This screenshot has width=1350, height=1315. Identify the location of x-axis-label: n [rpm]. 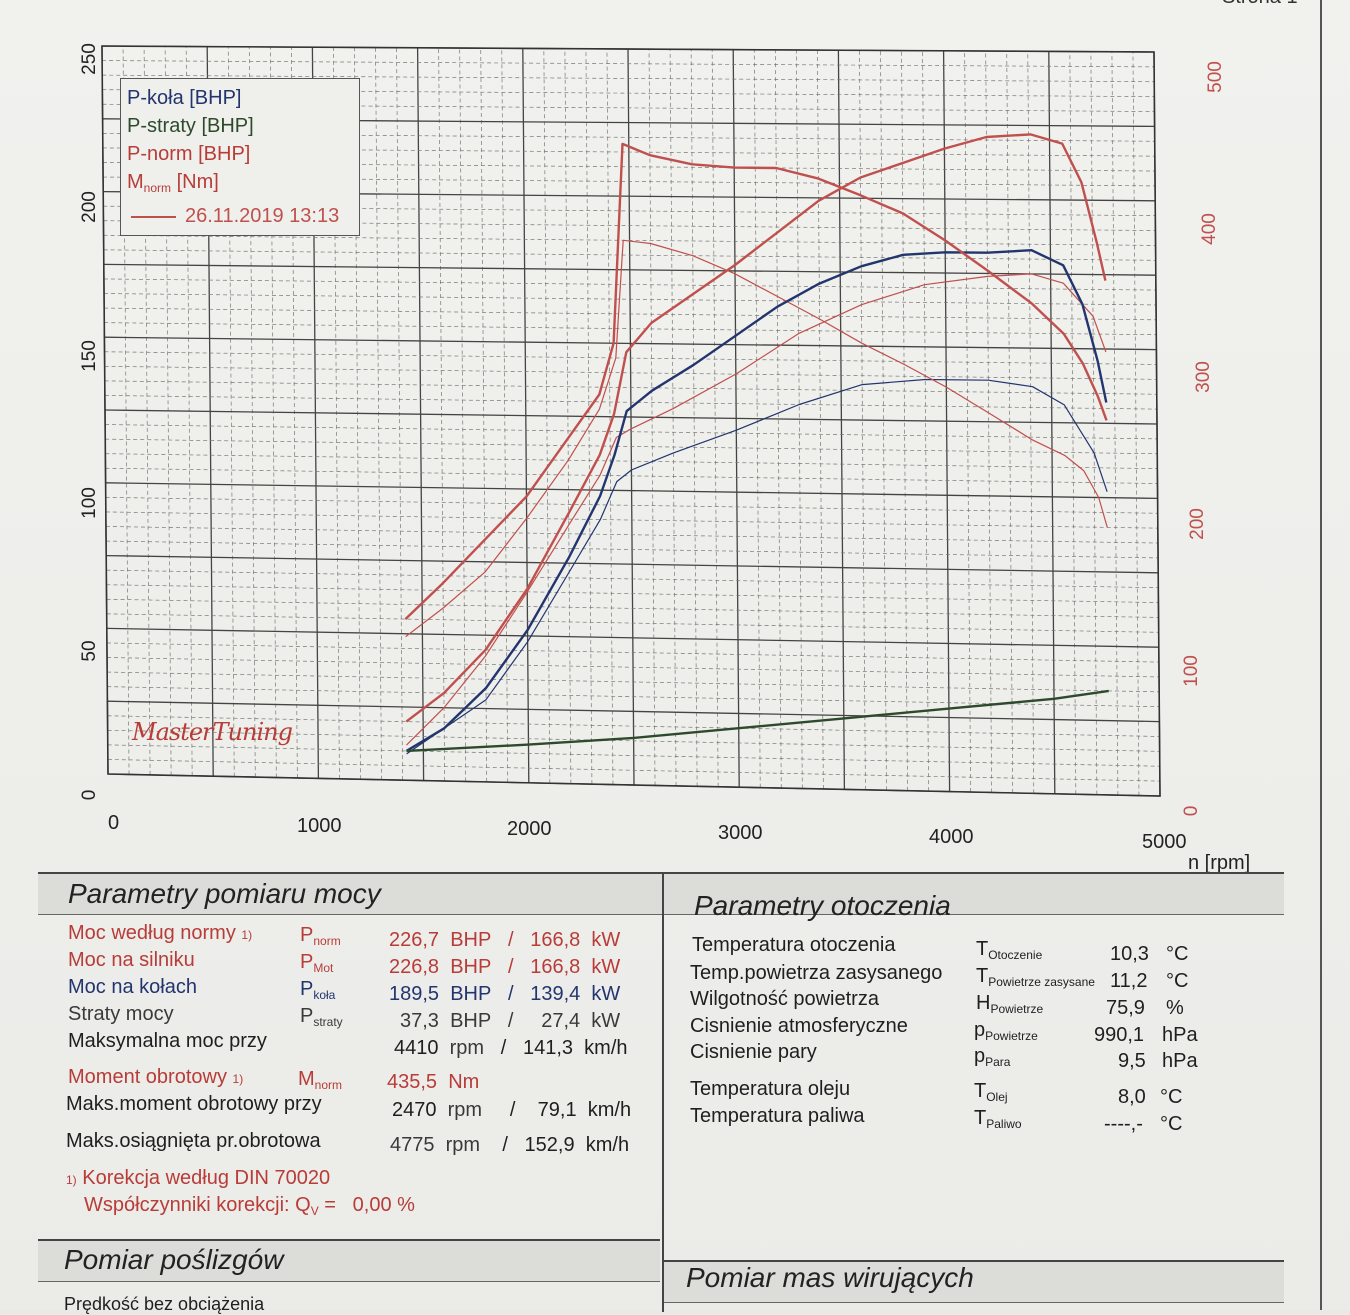
(1219, 863).